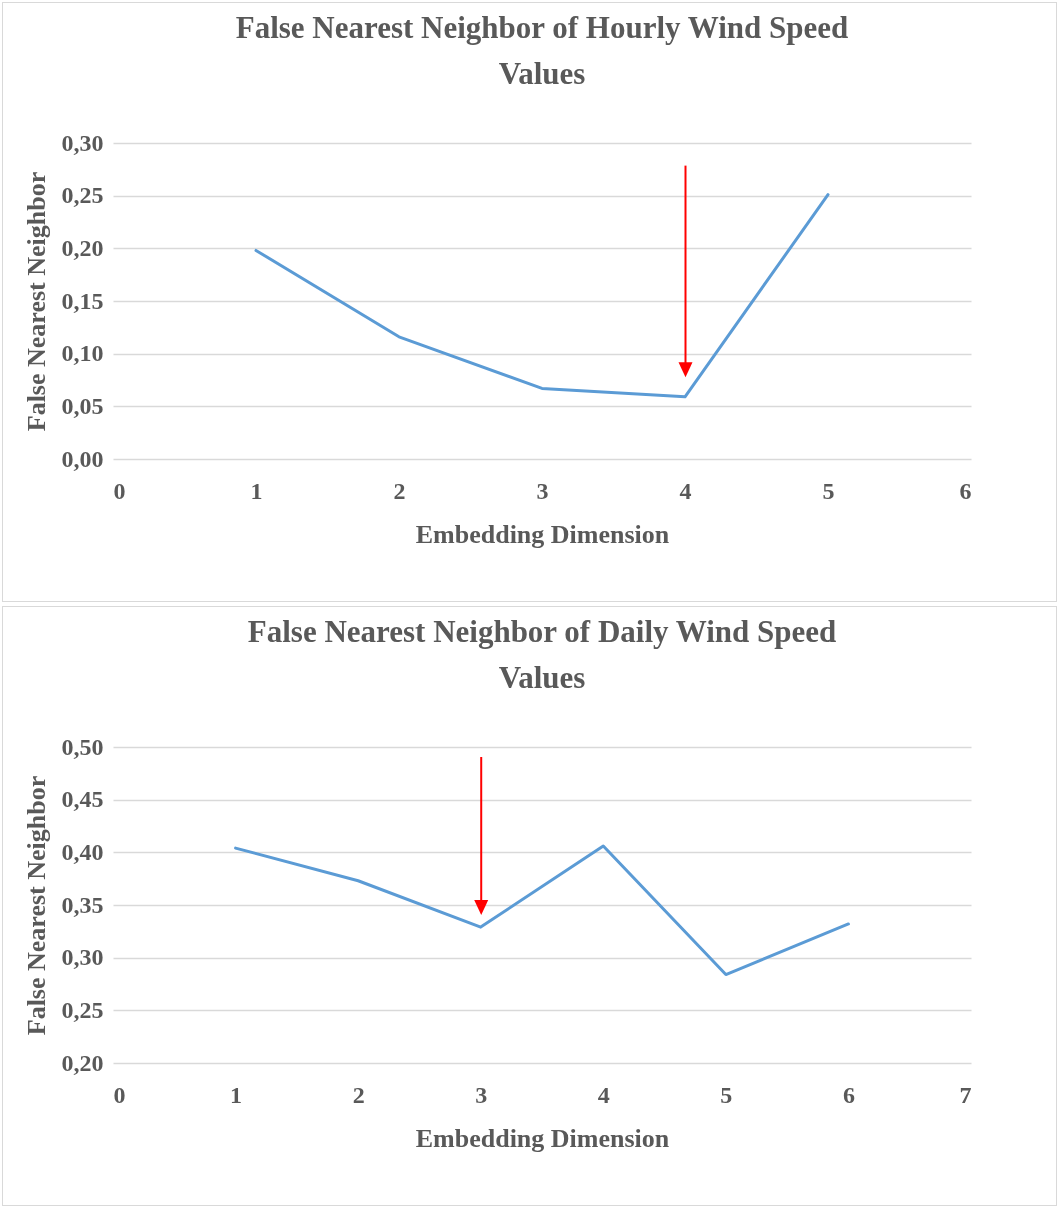 This screenshot has height=1207, width=1059. What do you see at coordinates (82, 799) in the screenshot?
I see `y-tick-label: 0,45` at bounding box center [82, 799].